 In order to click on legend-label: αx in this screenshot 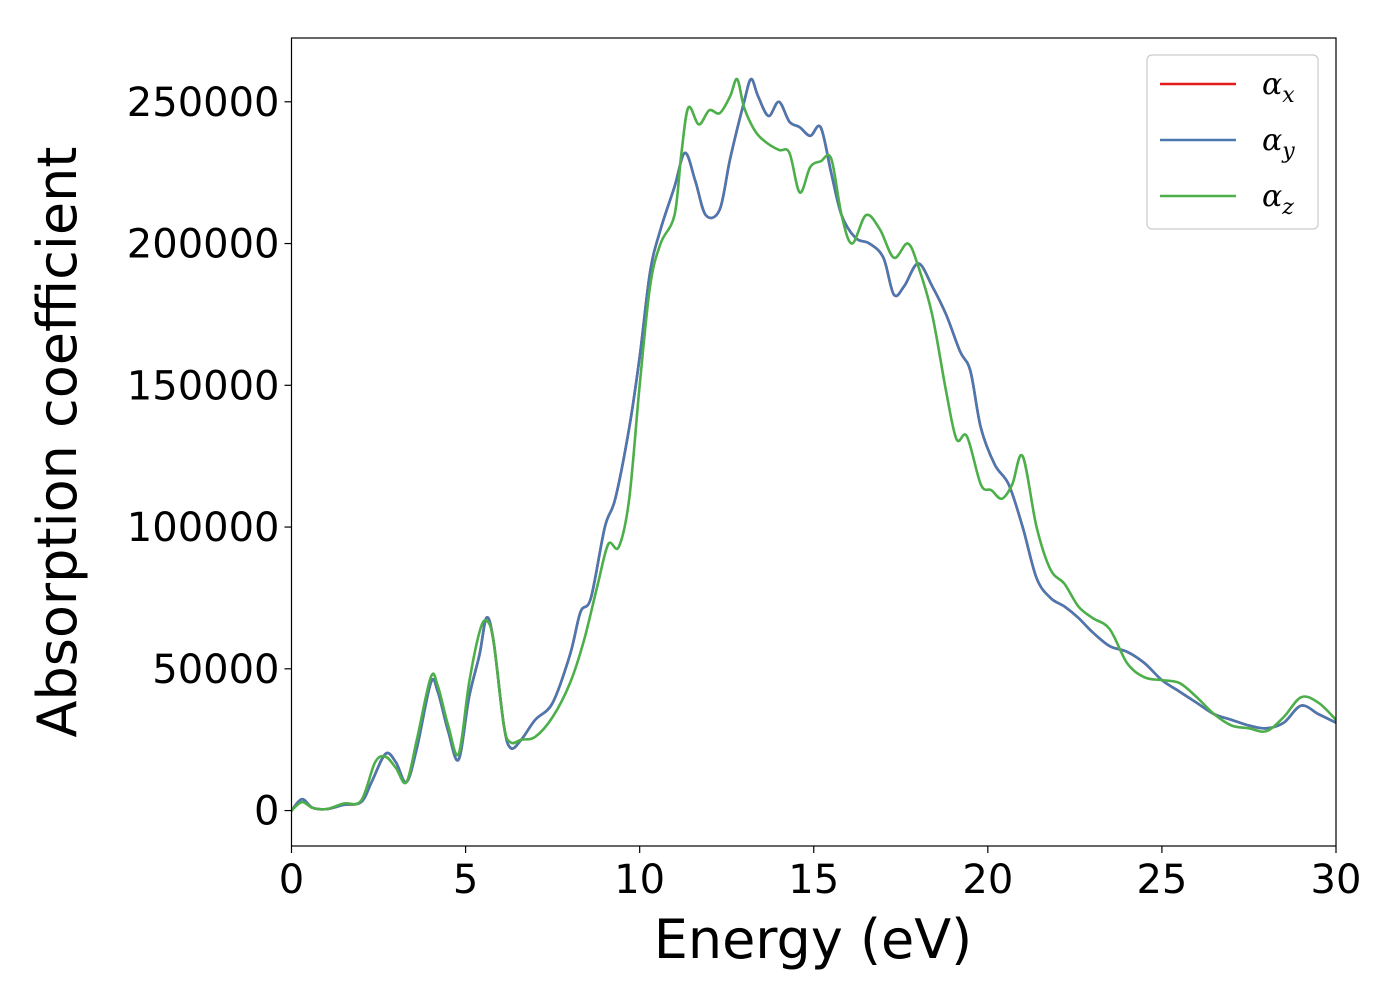, I will do `click(1278, 87)`.